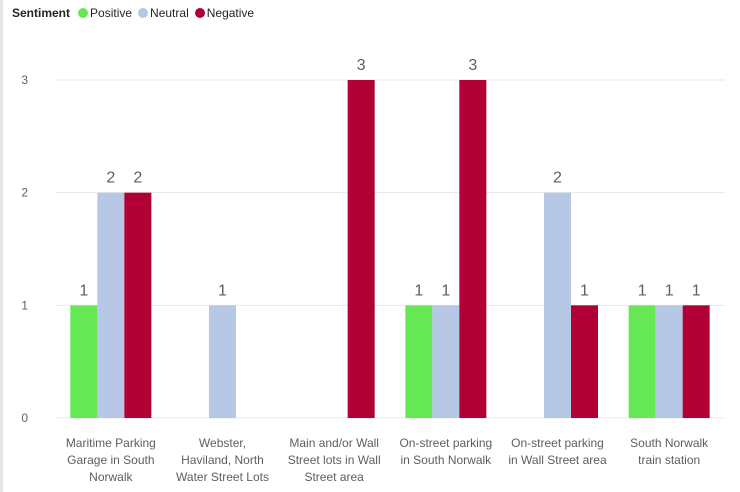 This screenshot has width=740, height=492. I want to click on legend-item-positive: Positive, so click(105, 13).